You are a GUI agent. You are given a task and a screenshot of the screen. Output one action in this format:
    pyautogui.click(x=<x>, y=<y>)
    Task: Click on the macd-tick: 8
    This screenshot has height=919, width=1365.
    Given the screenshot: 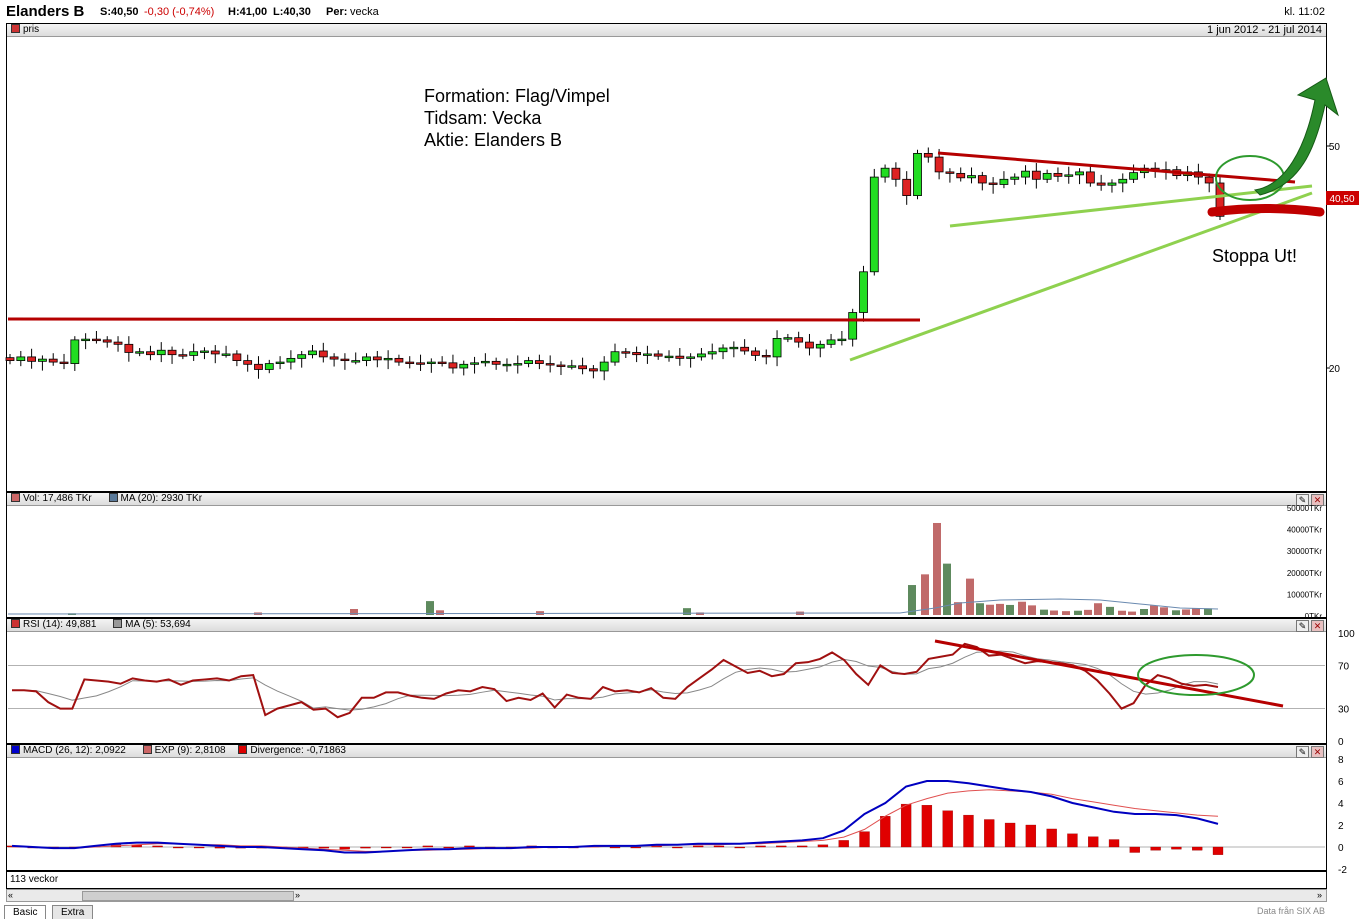 What is the action you would take?
    pyautogui.click(x=1341, y=760)
    